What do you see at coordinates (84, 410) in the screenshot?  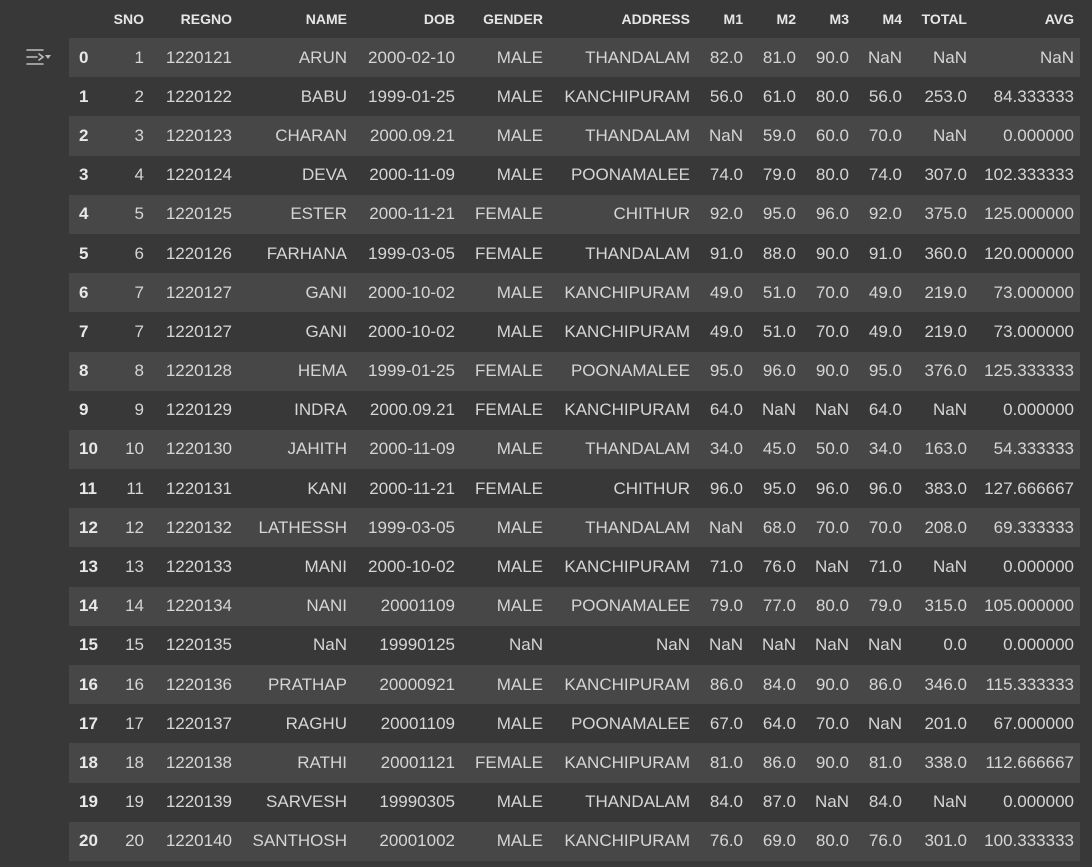 I see `row-index: 9` at bounding box center [84, 410].